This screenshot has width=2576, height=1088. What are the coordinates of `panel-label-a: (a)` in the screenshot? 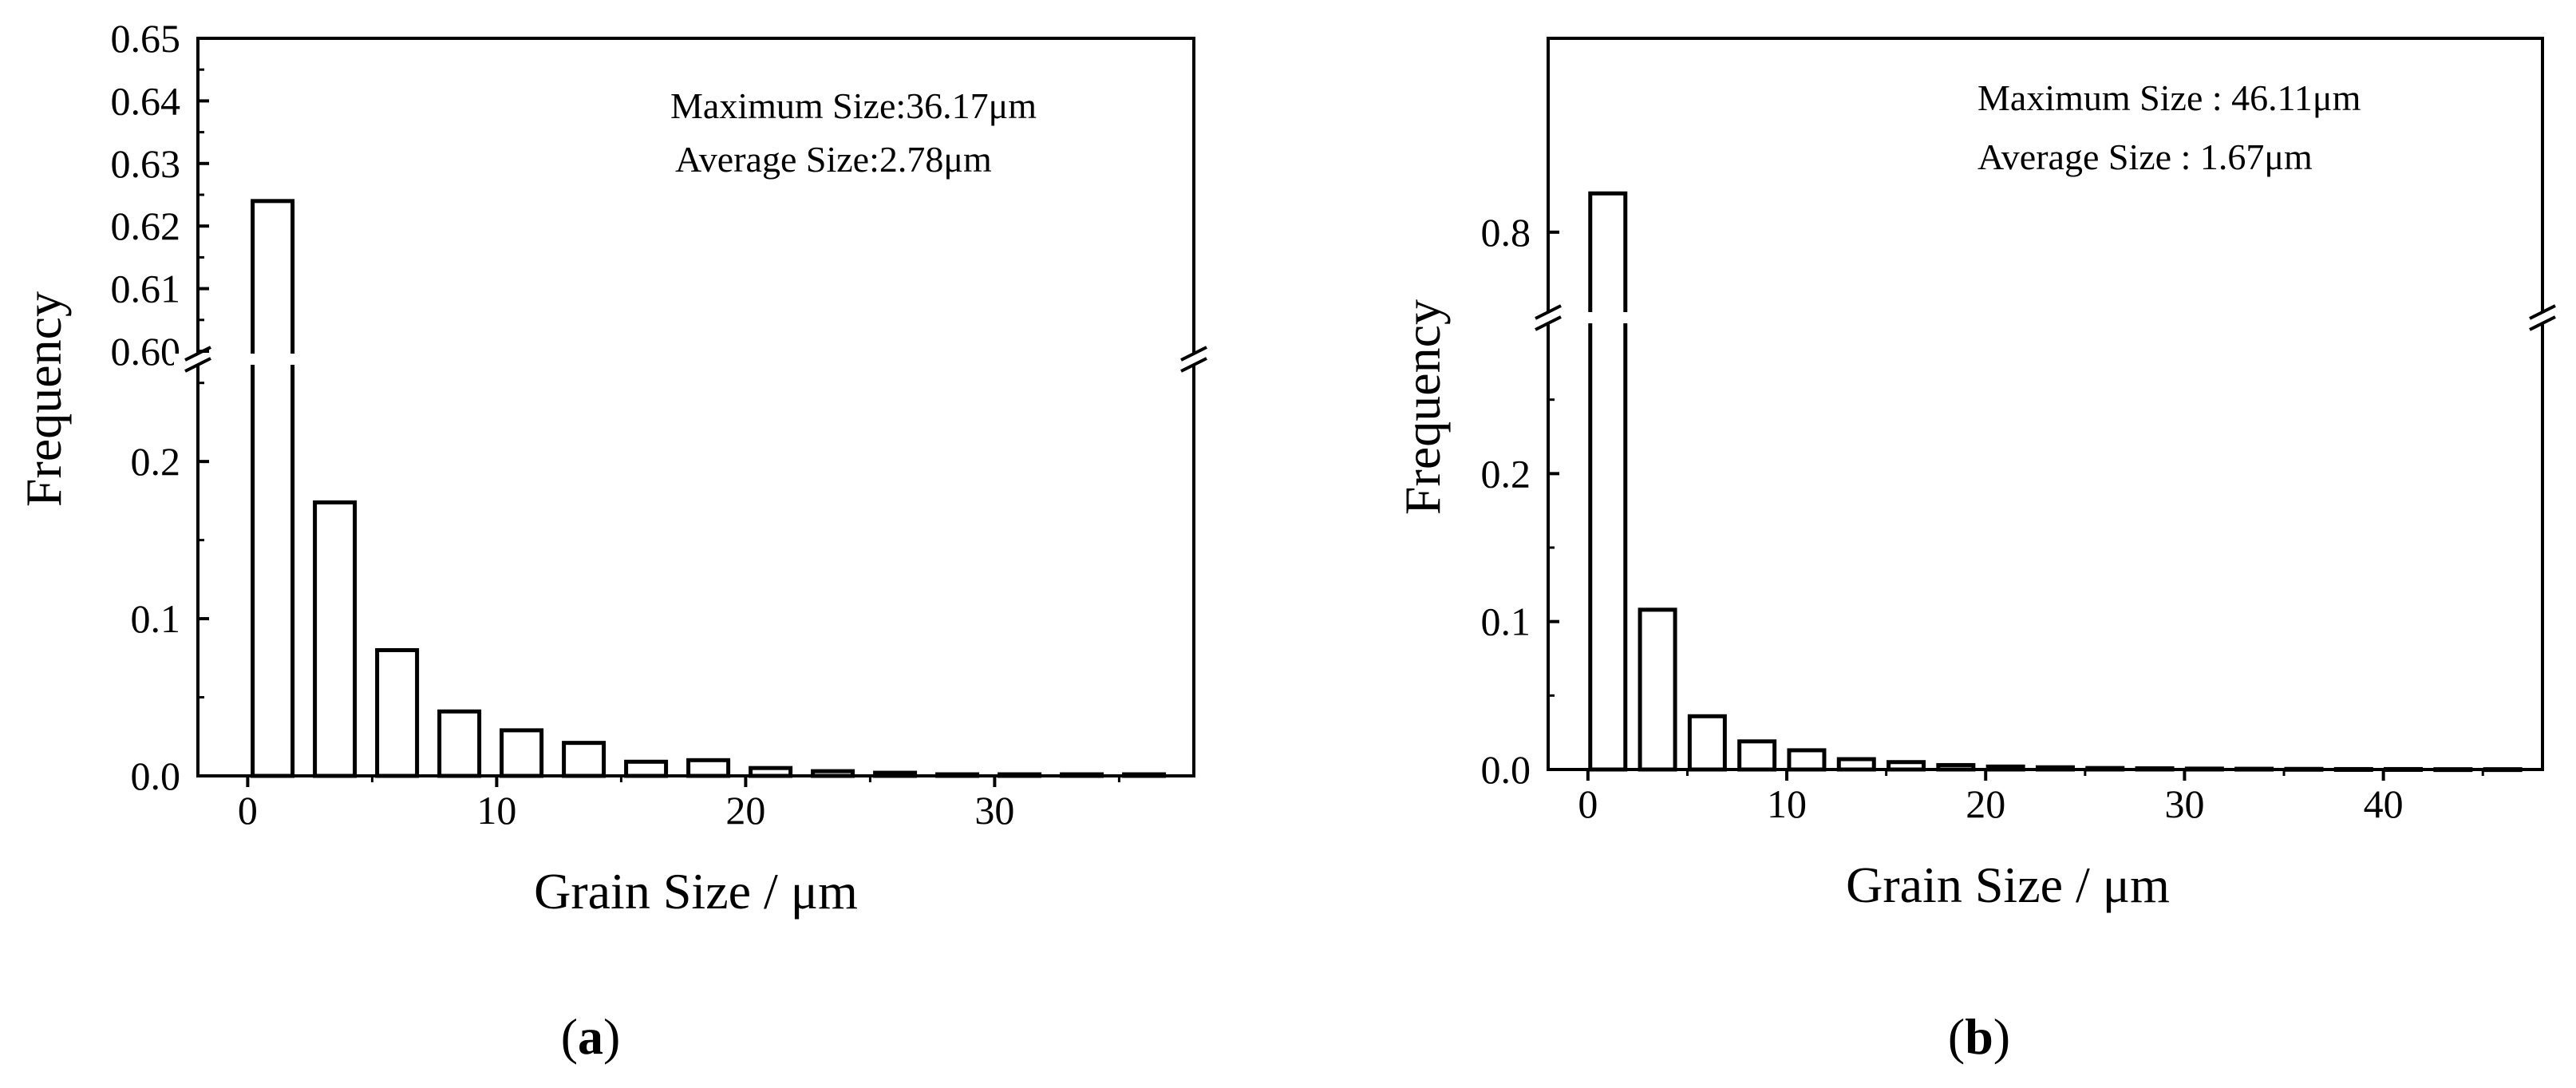 It's located at (591, 1036).